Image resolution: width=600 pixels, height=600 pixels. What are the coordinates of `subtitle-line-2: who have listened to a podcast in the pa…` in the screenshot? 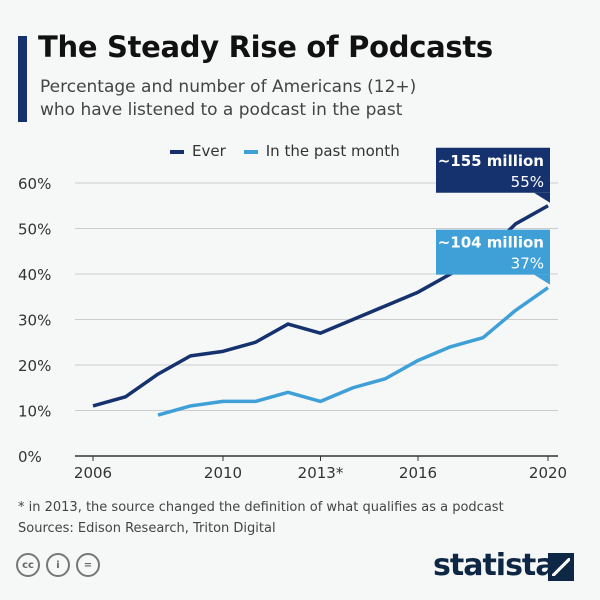 It's located at (221, 110).